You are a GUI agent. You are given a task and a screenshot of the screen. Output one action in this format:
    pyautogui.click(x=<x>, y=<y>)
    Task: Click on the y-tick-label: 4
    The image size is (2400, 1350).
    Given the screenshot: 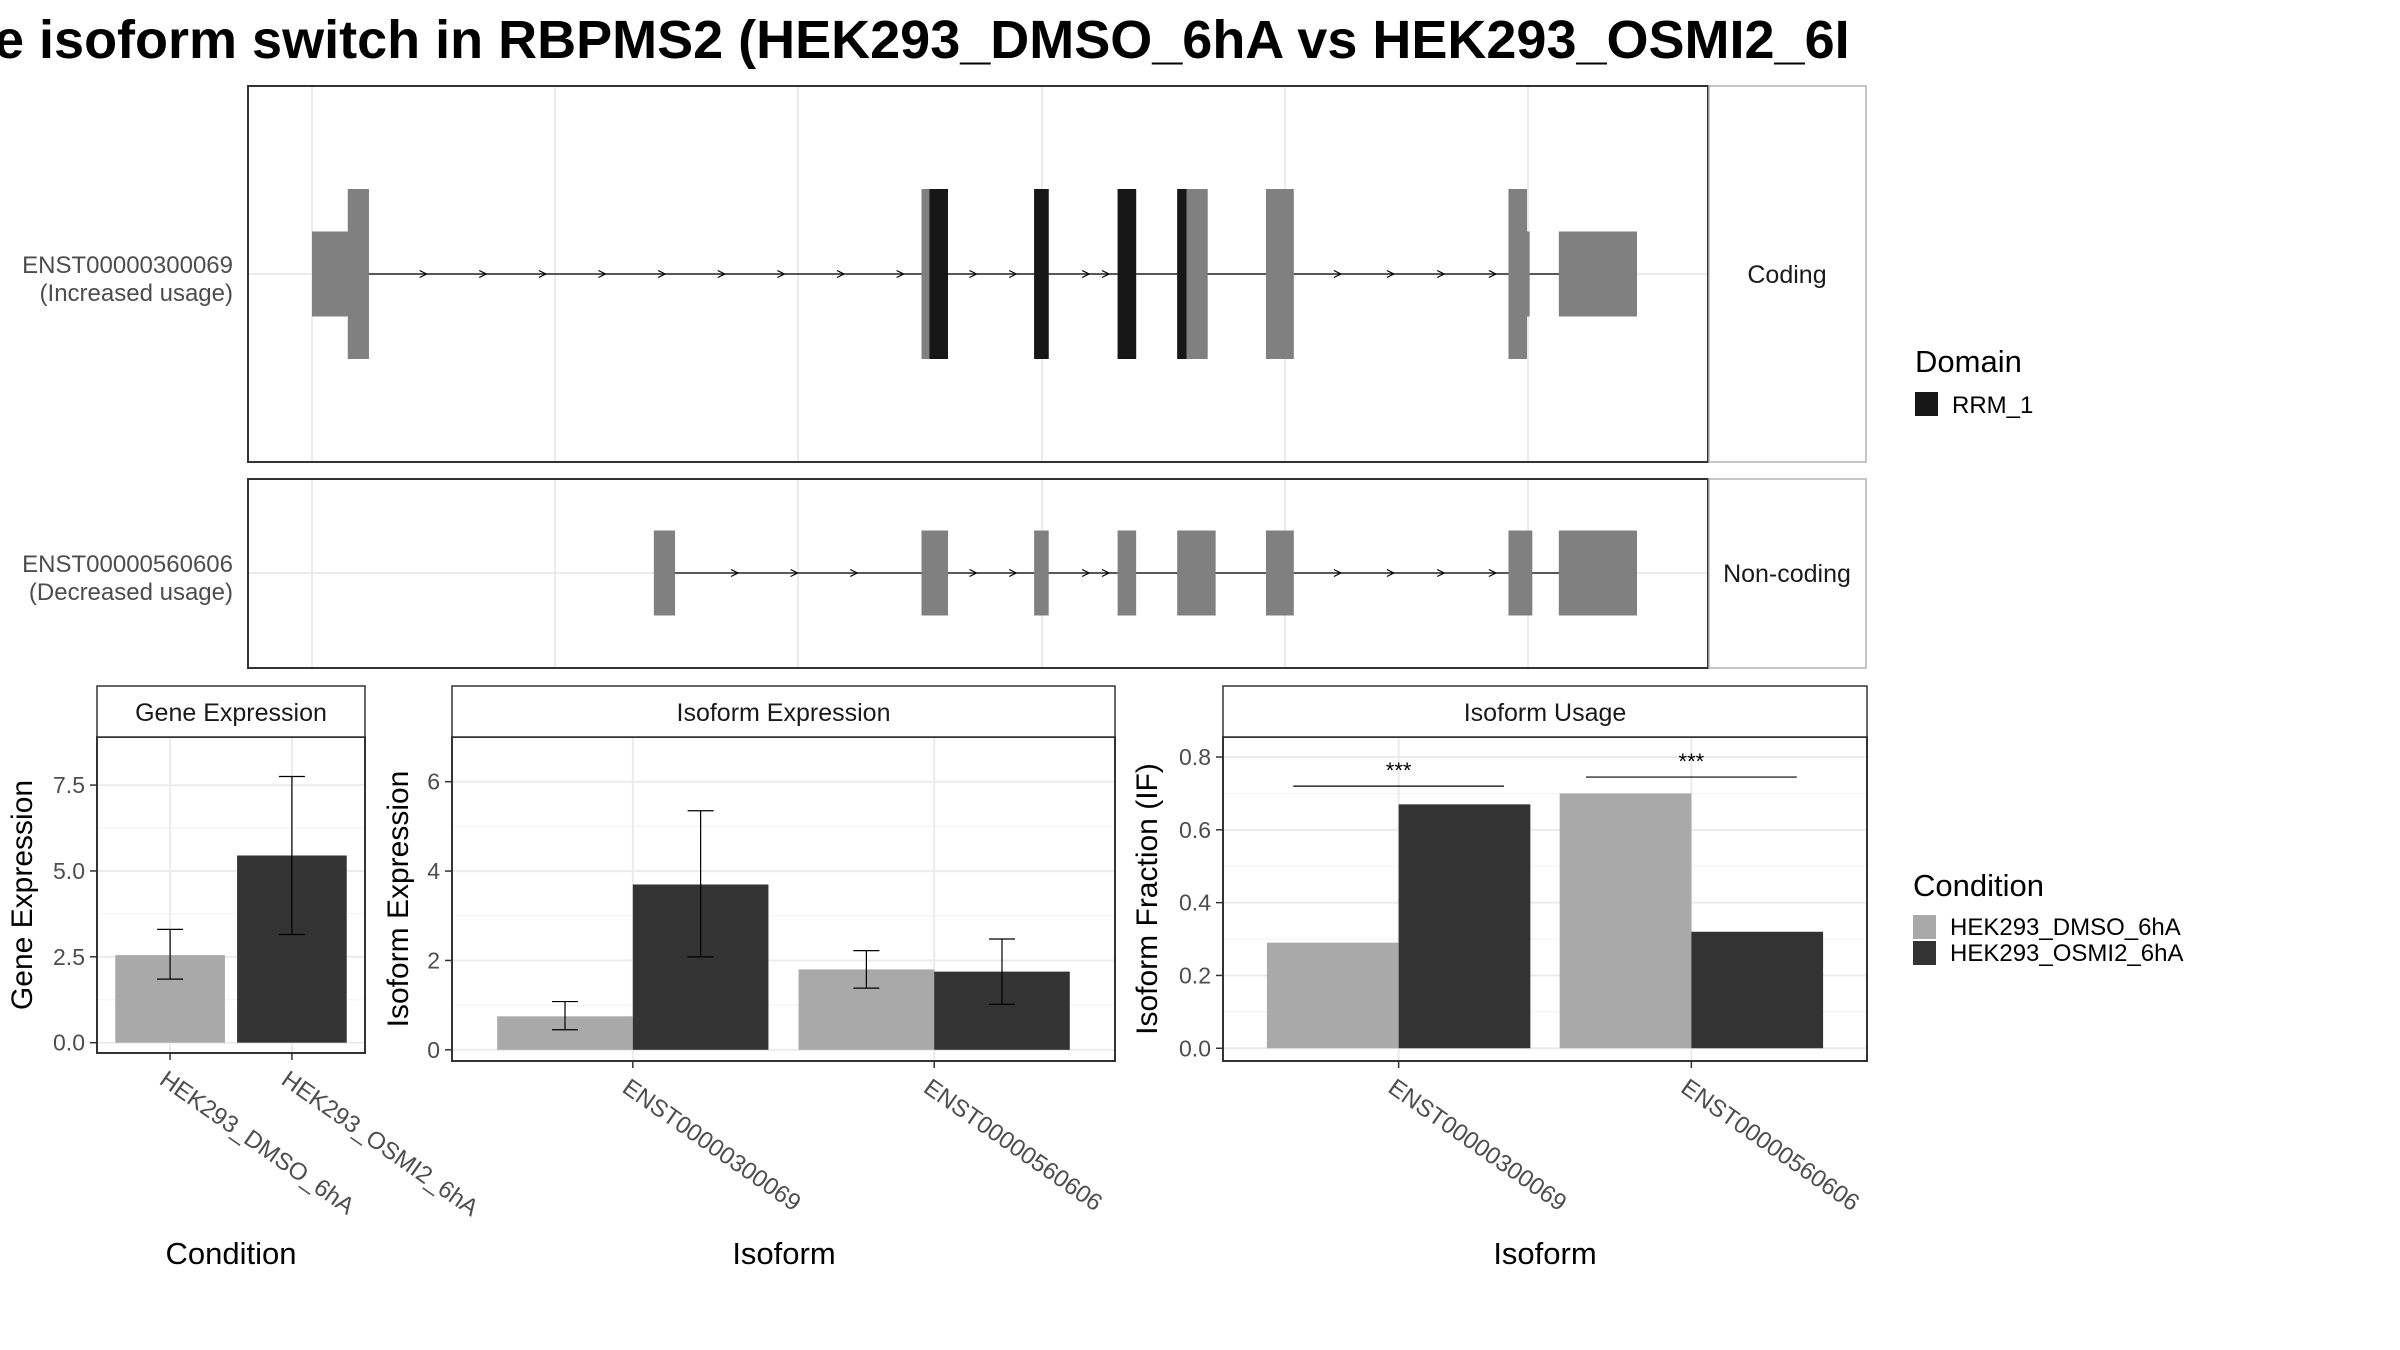 What is the action you would take?
    pyautogui.click(x=433, y=871)
    